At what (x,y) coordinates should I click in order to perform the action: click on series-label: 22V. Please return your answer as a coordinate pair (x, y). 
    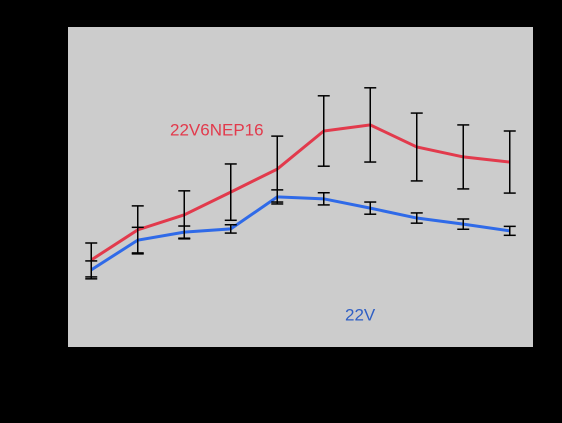
    Looking at the image, I should click on (360, 314).